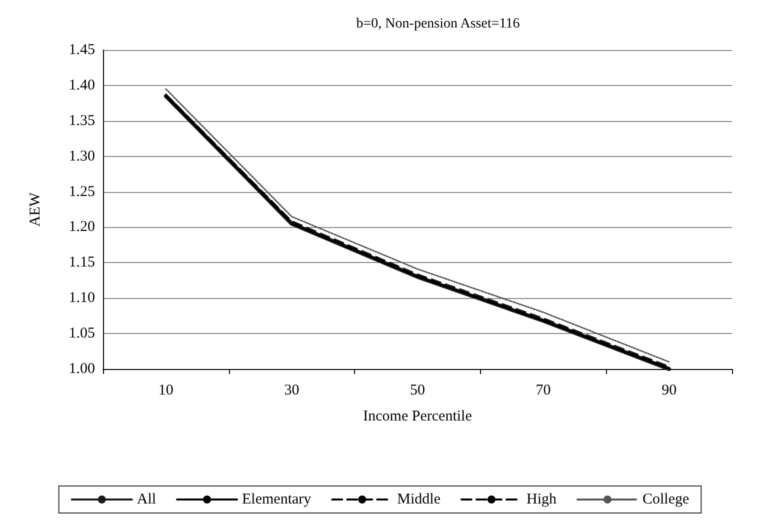 The width and height of the screenshot is (760, 529). What do you see at coordinates (36, 209) in the screenshot?
I see `y-axis-title: AEW` at bounding box center [36, 209].